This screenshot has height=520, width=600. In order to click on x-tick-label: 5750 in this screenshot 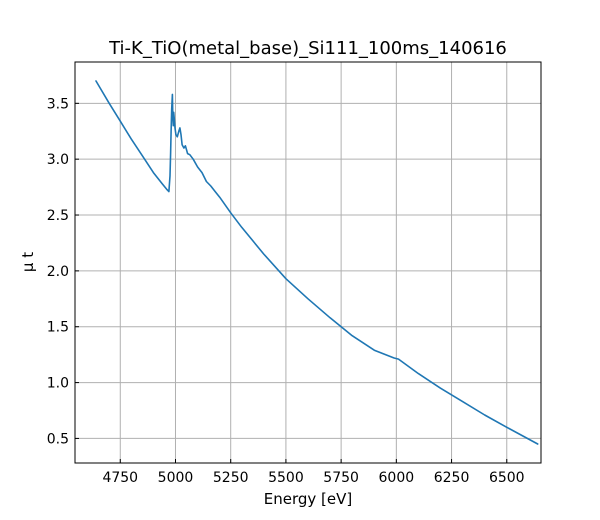, I will do `click(341, 478)`.